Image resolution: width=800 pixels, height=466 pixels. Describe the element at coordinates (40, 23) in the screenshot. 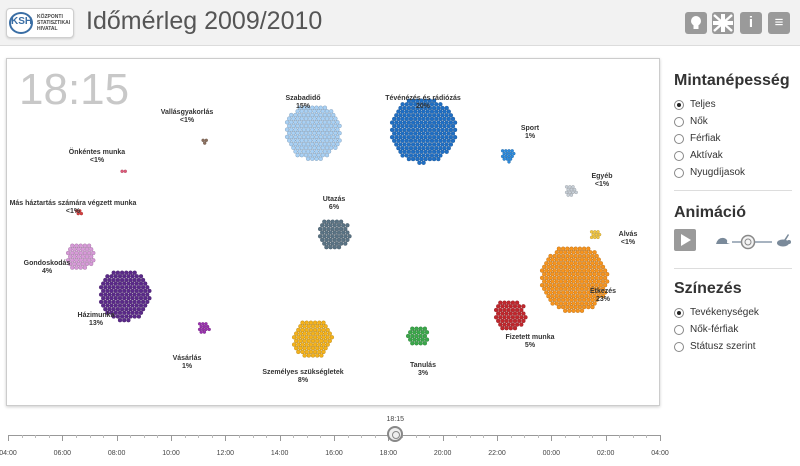

I see `ksh-logo: KSH KÖZPONTI STATISZTIKAI HIVATAL` at that location.